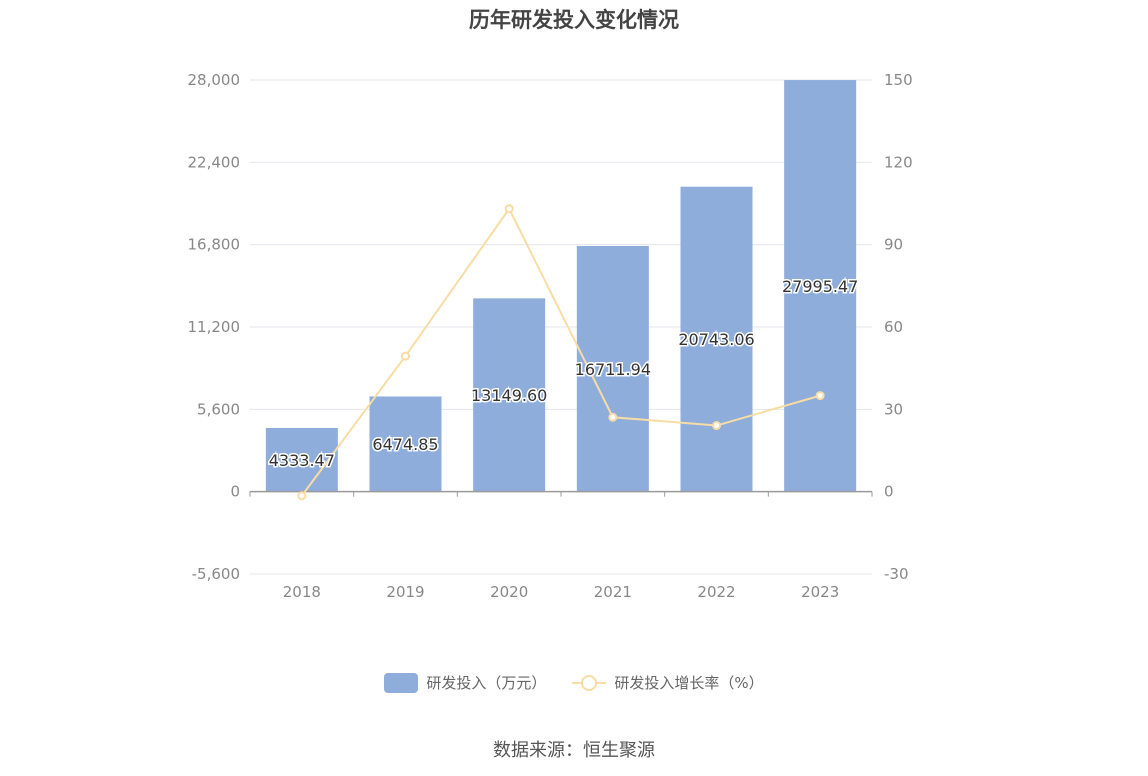  What do you see at coordinates (613, 592) in the screenshot?
I see `x-tick-label: 2021` at bounding box center [613, 592].